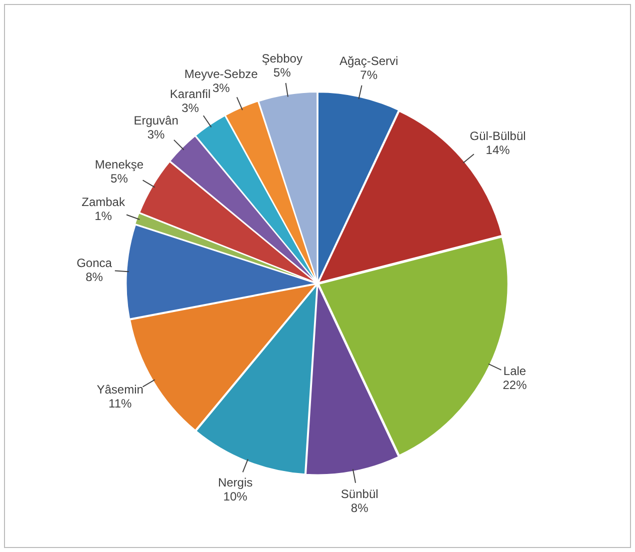  Describe the element at coordinates (190, 94) in the screenshot. I see `slice-label: Karanfil` at that location.